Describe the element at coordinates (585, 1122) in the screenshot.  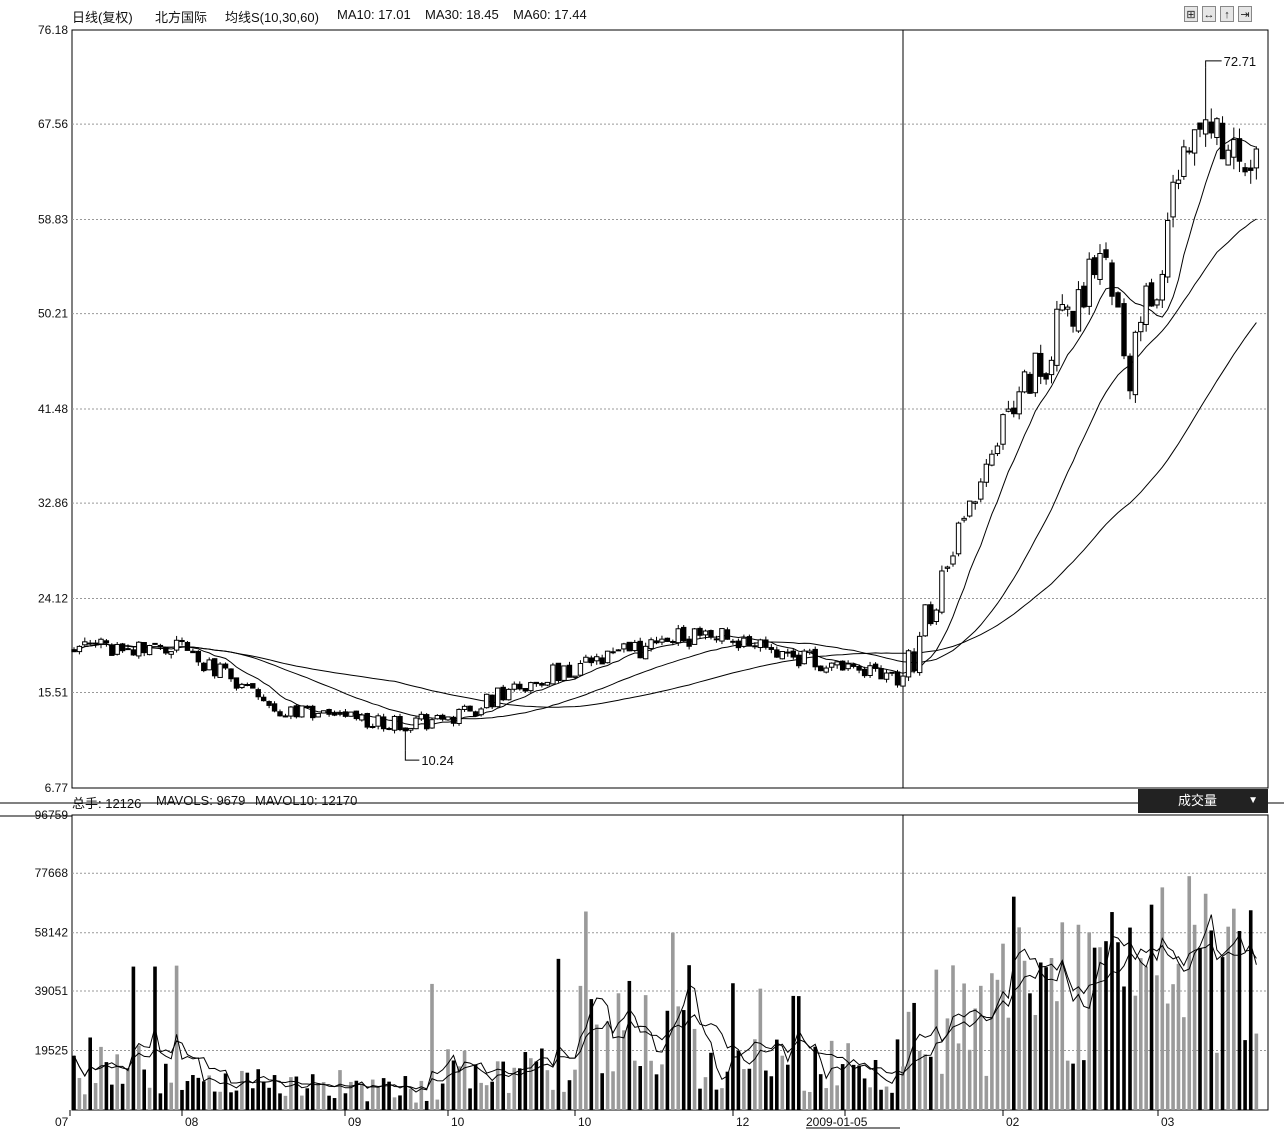
I see `x-tick-label: 10` at that location.